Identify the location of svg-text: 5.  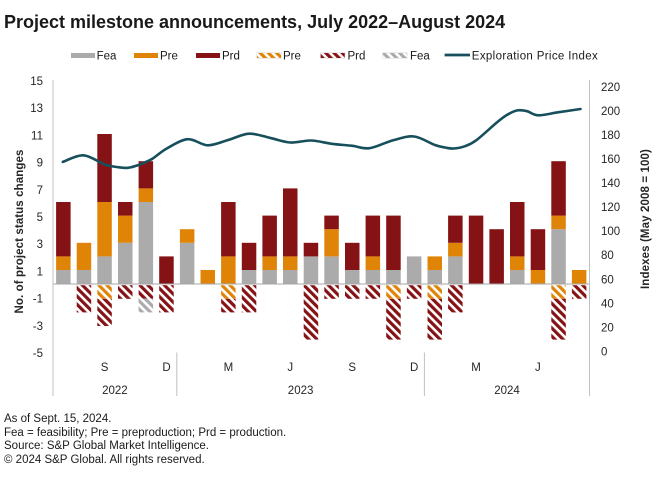
(40, 218).